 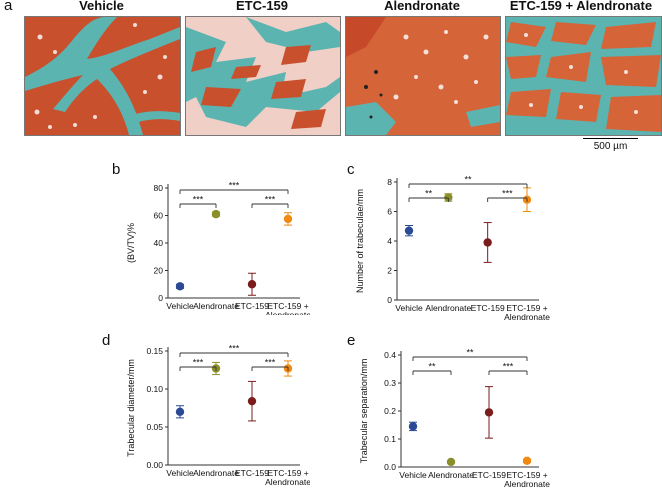 I want to click on scale-bar-label: 500 µm, so click(x=610, y=146).